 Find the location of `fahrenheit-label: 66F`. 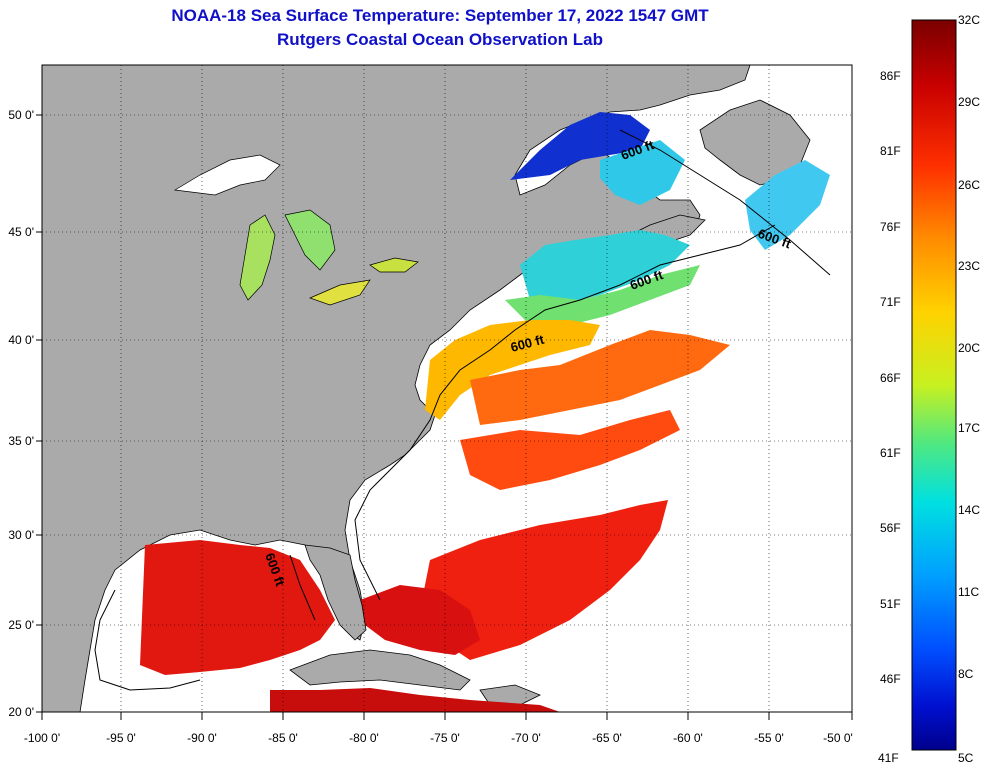

fahrenheit-label: 66F is located at coordinates (890, 378).